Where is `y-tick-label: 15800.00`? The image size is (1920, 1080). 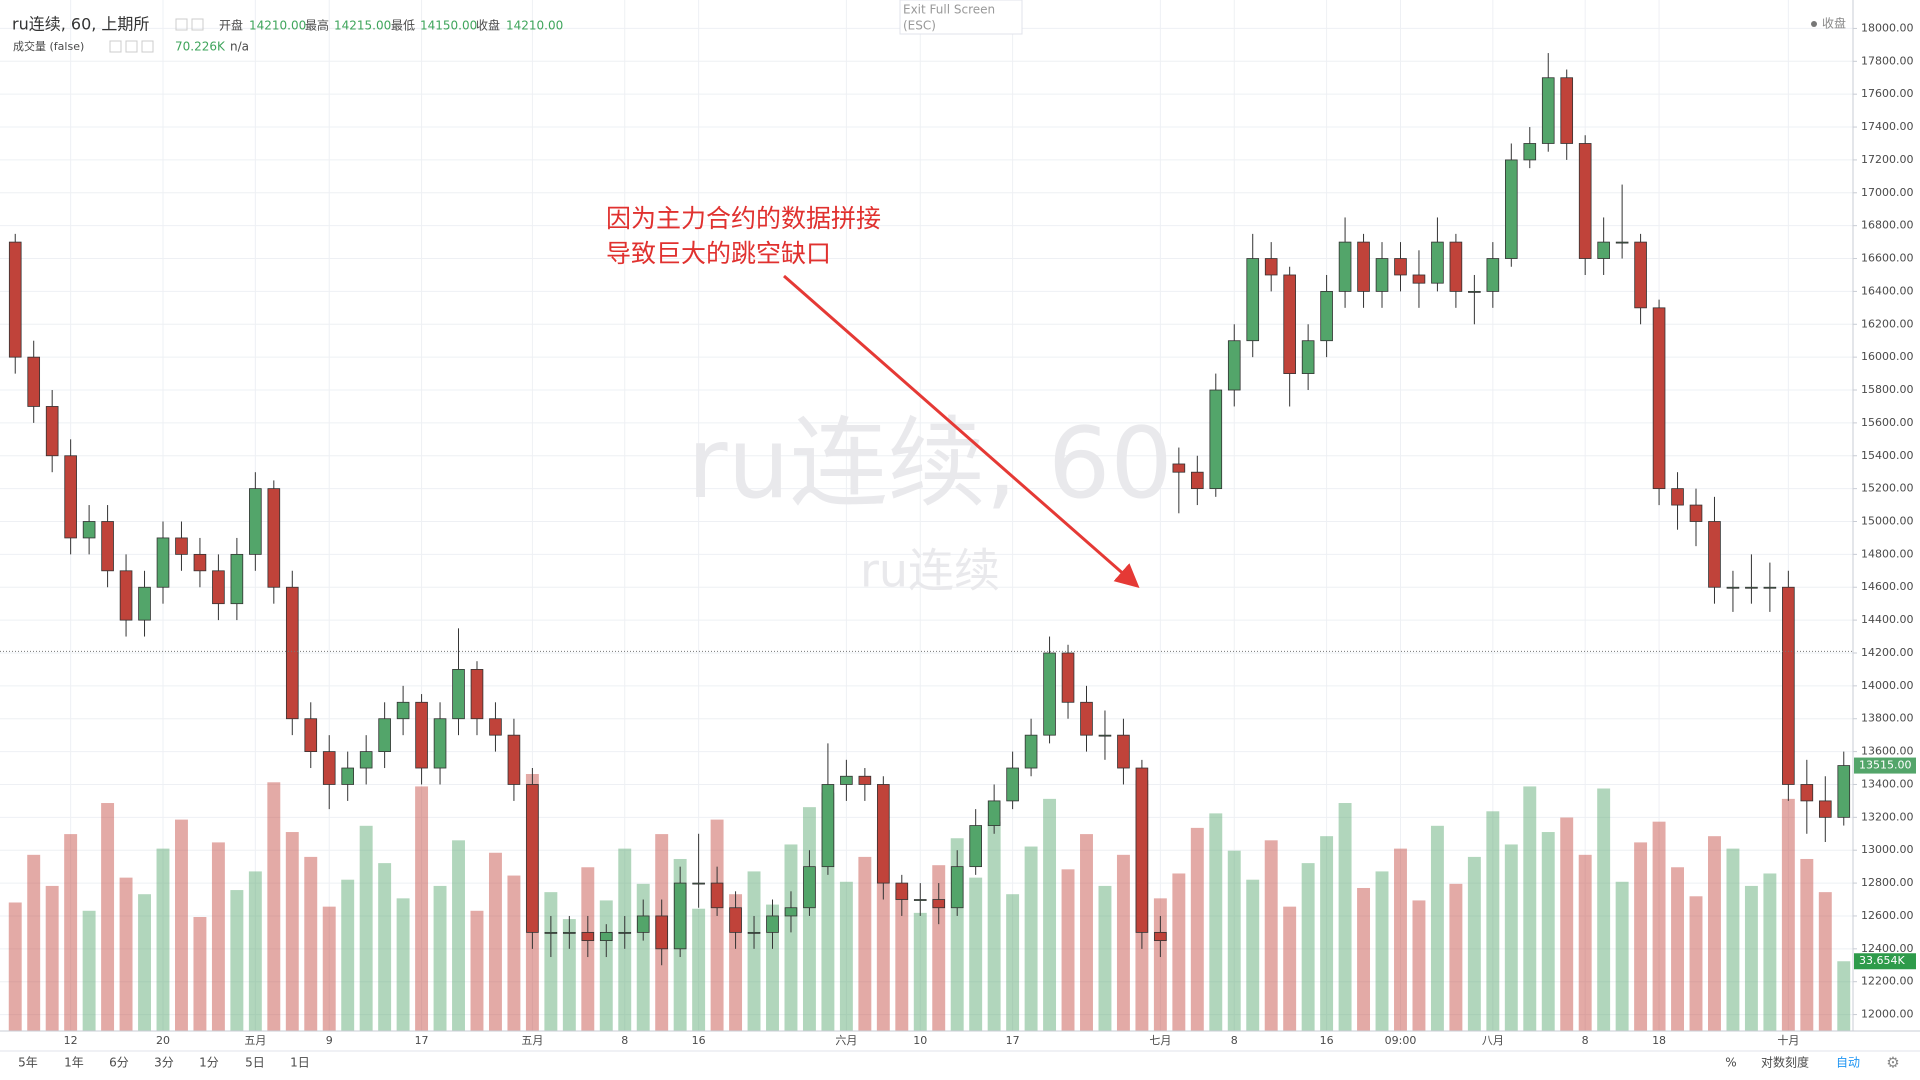 y-tick-label: 15800.00 is located at coordinates (1887, 389).